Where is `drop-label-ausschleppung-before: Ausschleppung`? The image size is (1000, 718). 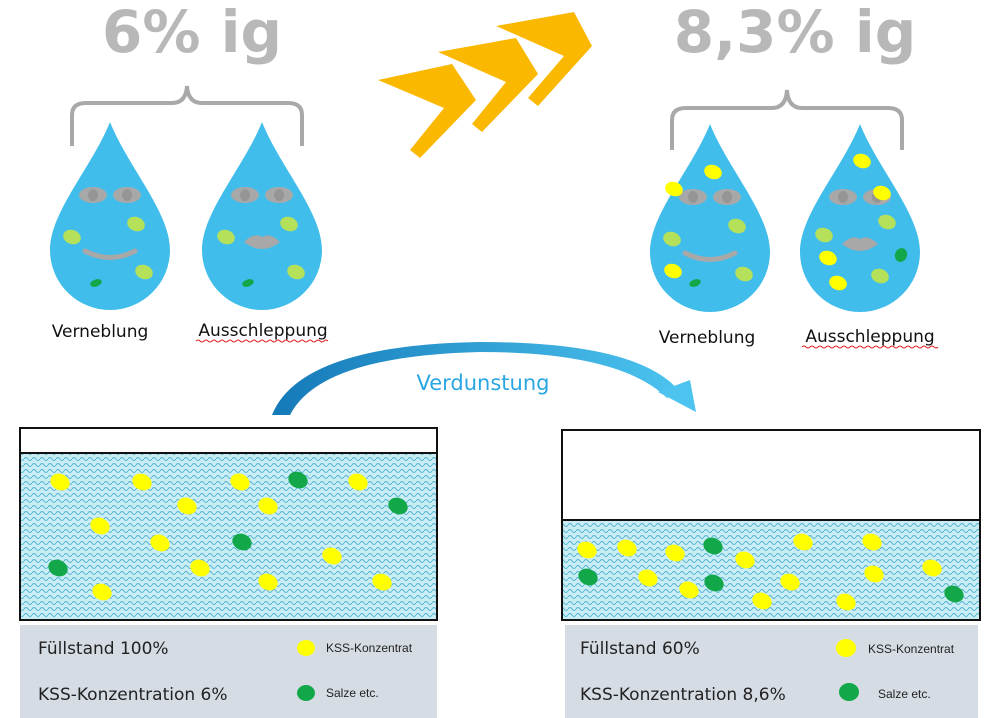 drop-label-ausschleppung-before: Ausschleppung is located at coordinates (262, 331).